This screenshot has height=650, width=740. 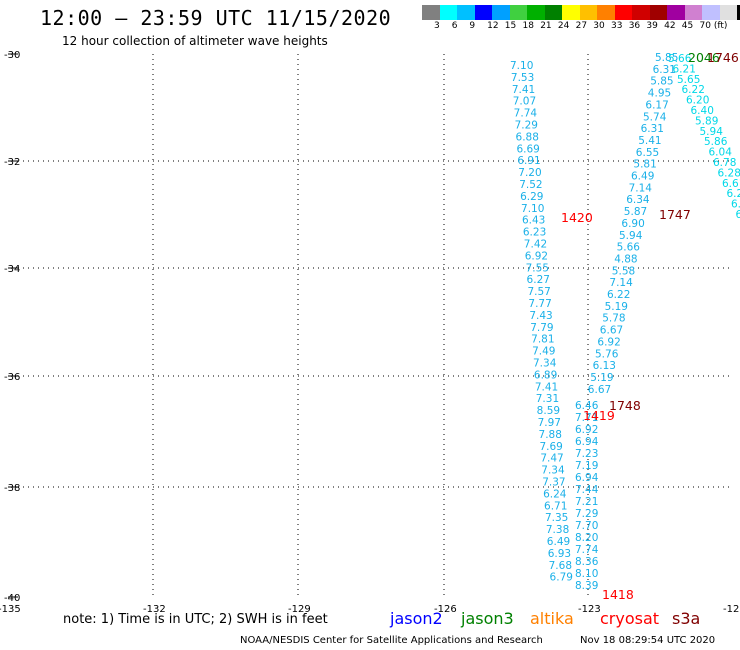 I want to click on wave-height-value: 7.71, so click(x=586, y=418).